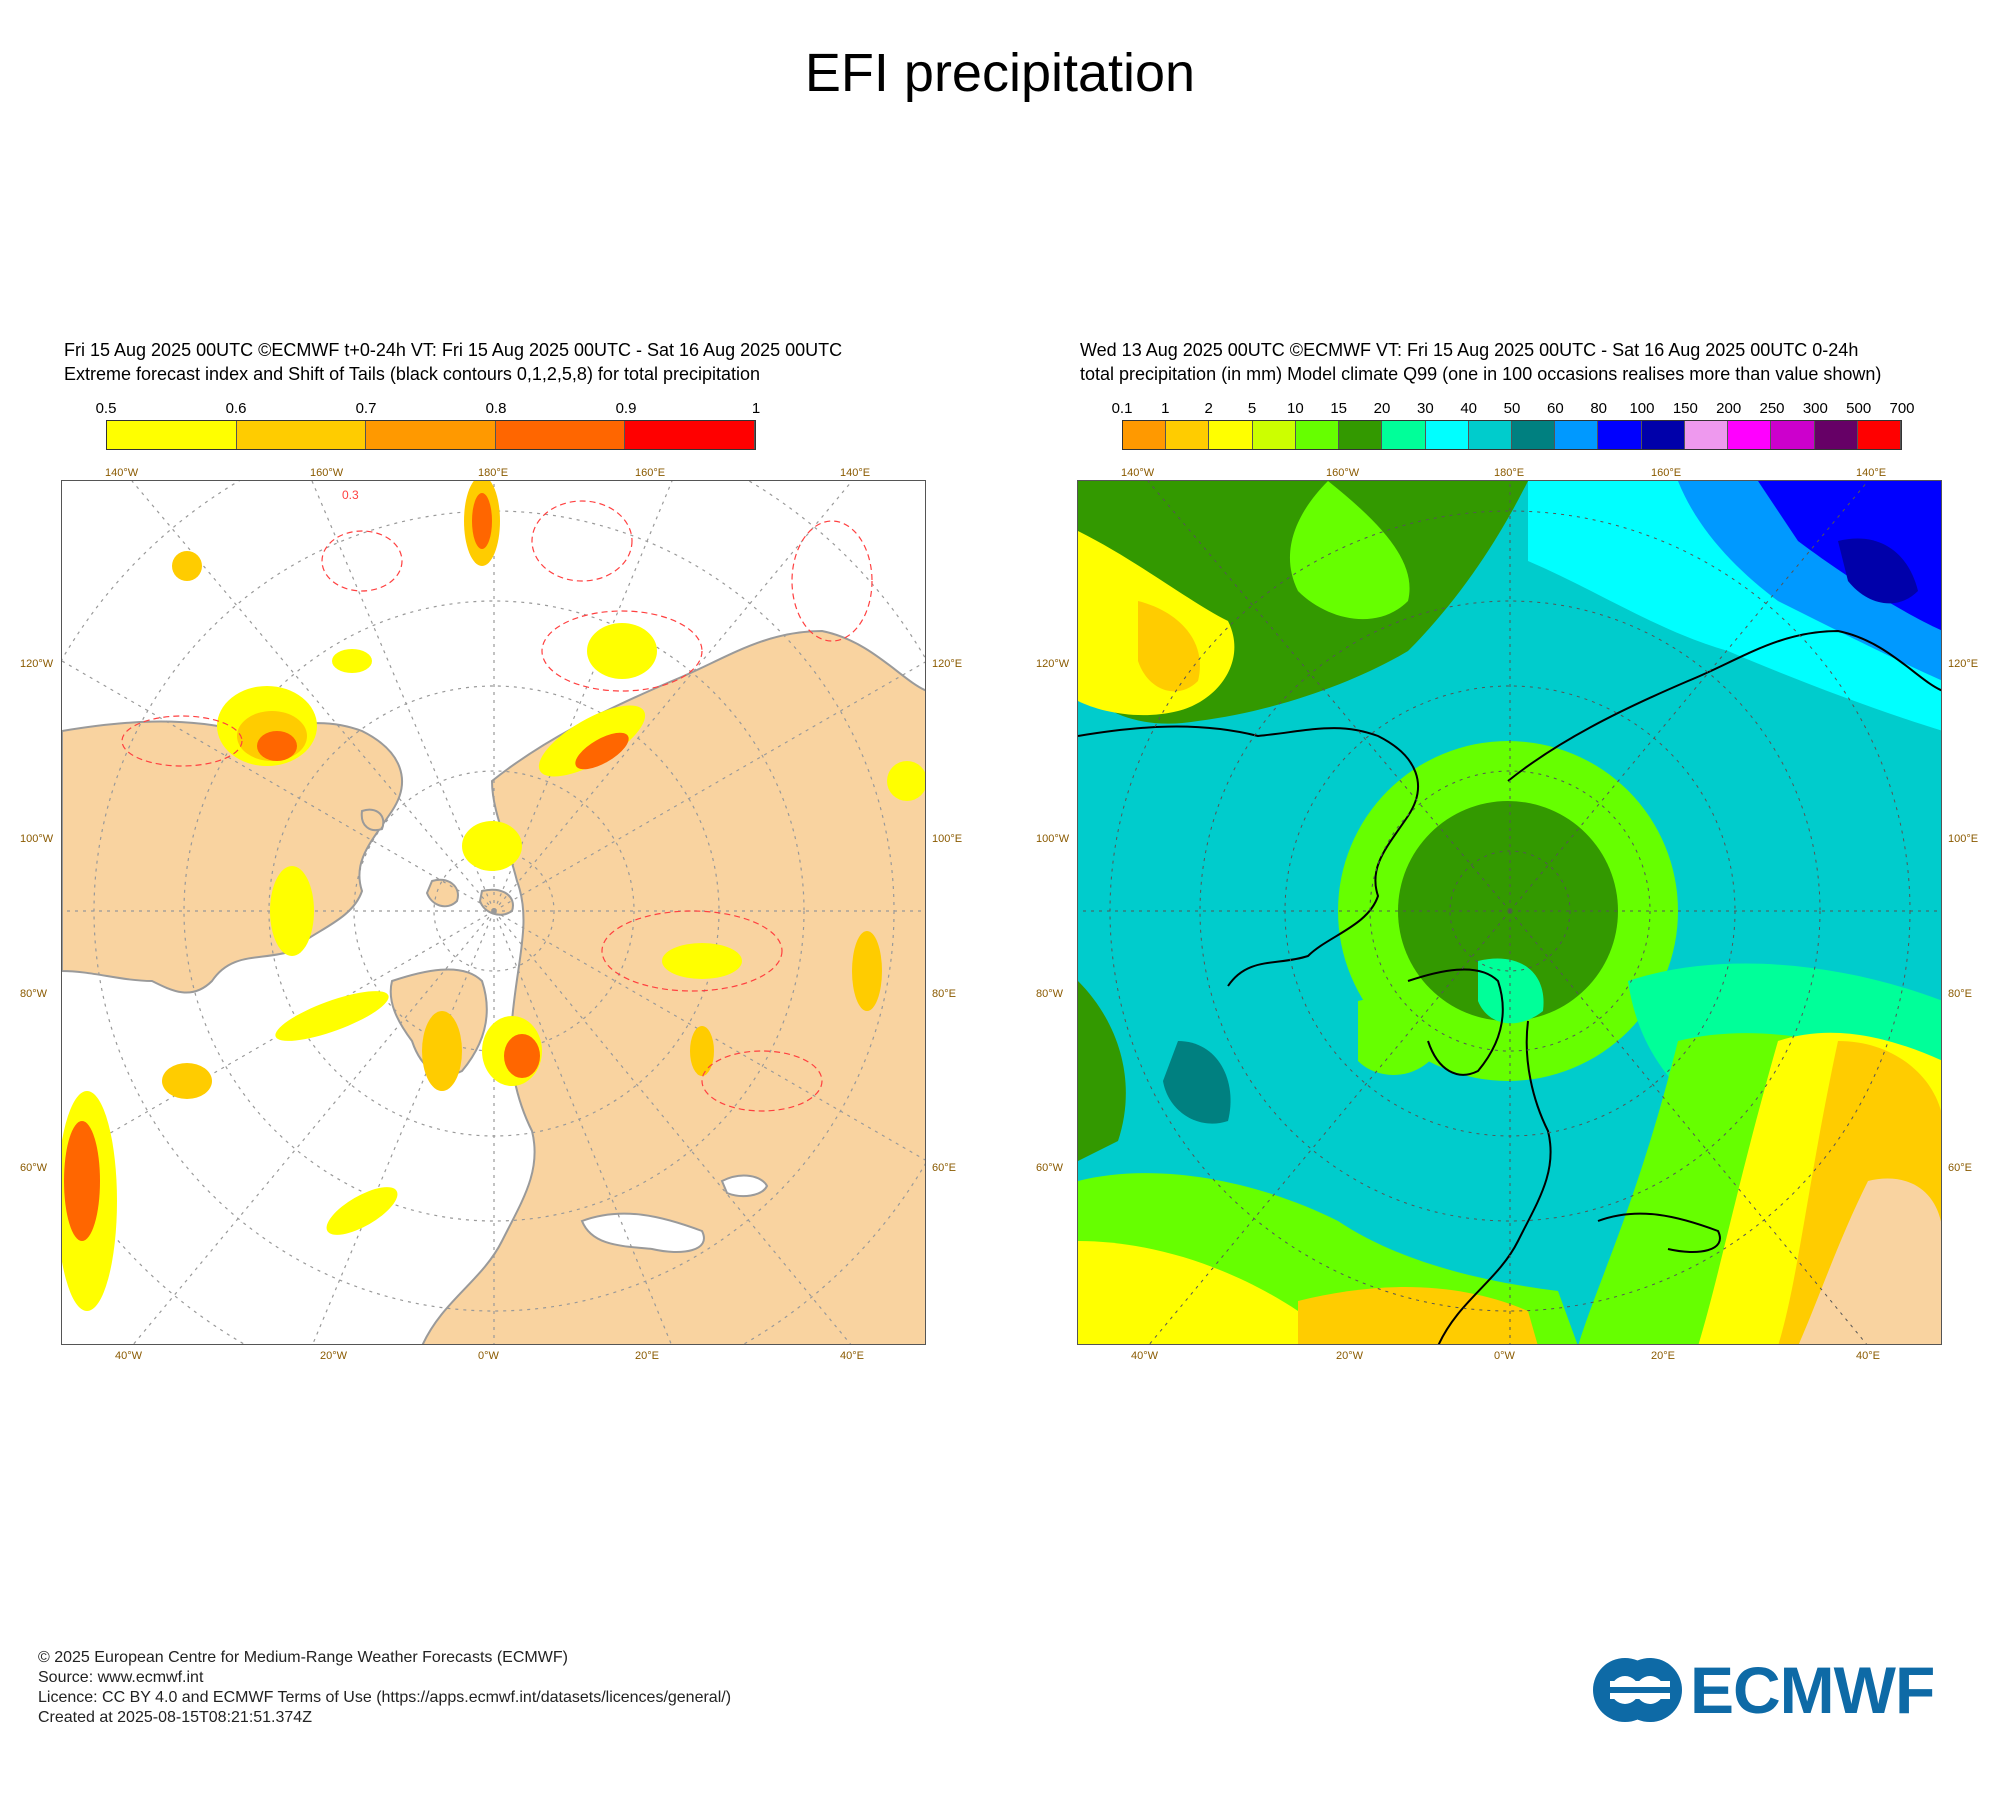 The width and height of the screenshot is (2000, 1800). Describe the element at coordinates (1685, 408) in the screenshot. I see `precip-colorbar-label: 150` at that location.